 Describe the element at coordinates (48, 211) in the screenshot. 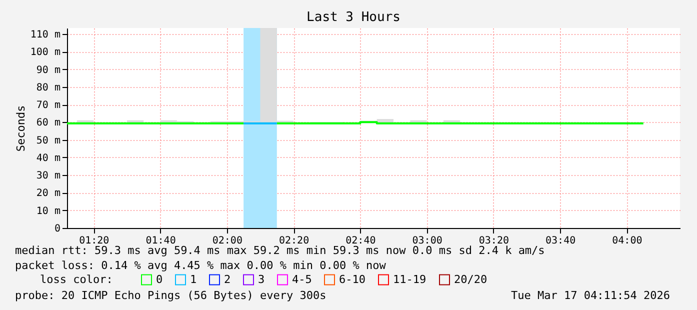

I see `y-tick-label: 10 m` at that location.